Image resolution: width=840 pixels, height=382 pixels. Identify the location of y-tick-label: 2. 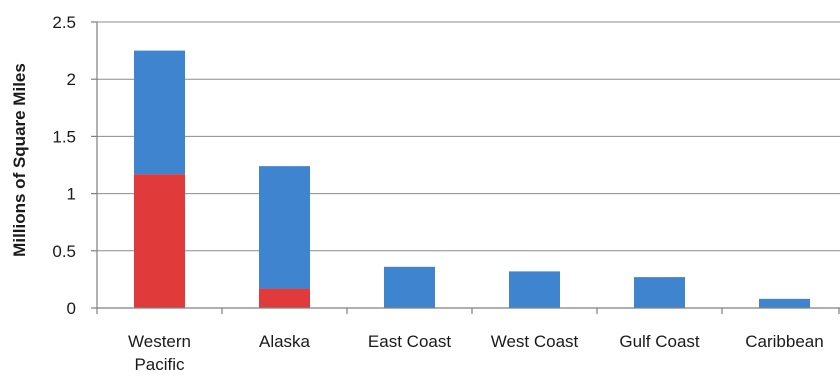
(71, 79).